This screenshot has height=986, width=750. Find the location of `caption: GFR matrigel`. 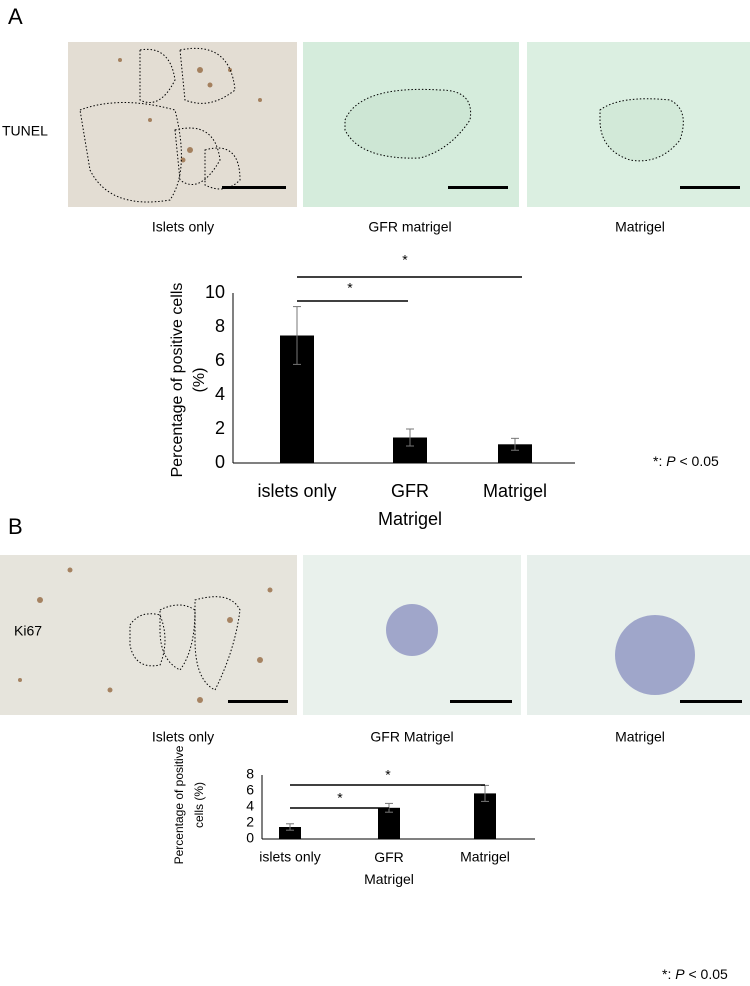

caption: GFR matrigel is located at coordinates (409, 227).